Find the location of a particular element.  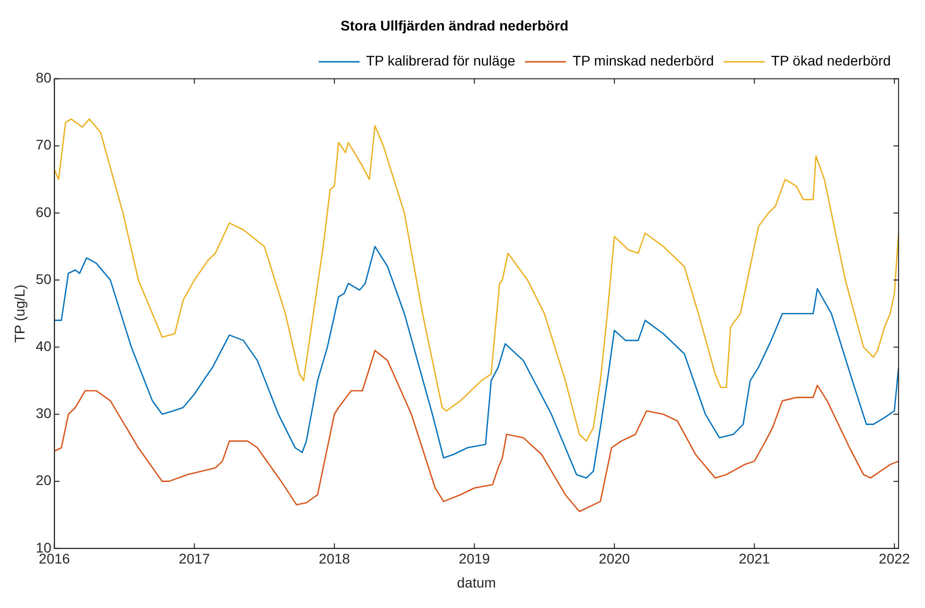

y-tick-label: 70 is located at coordinates (44, 144).